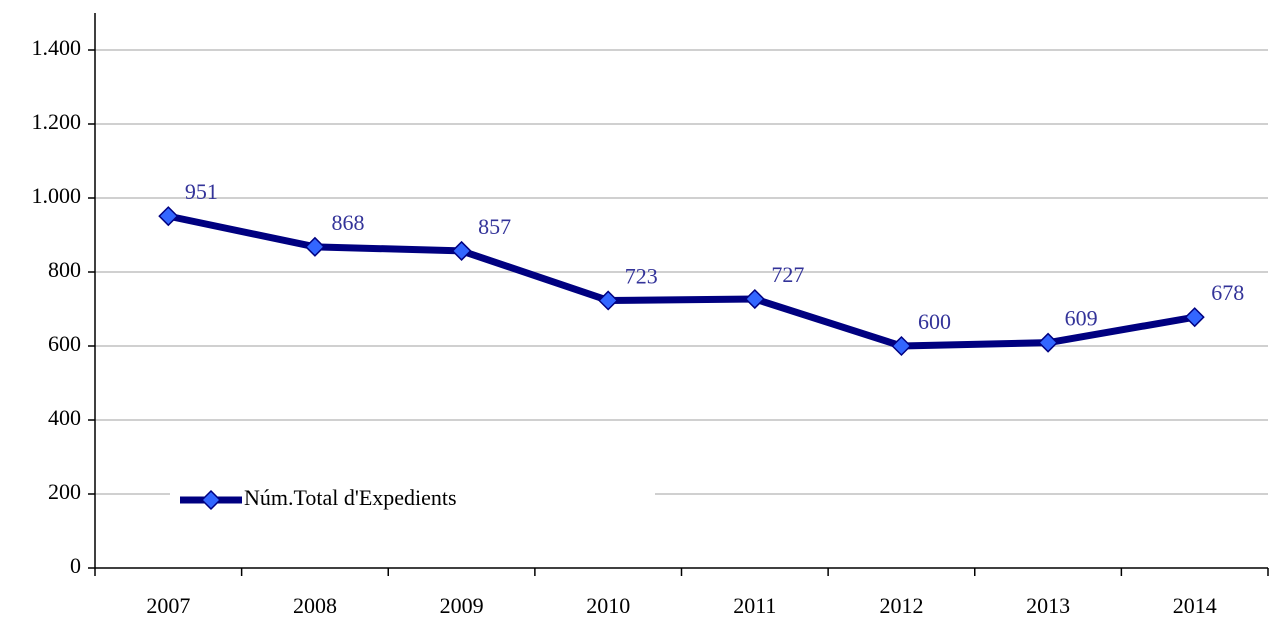 The image size is (1269, 622). I want to click on x-tick-label: 2010, so click(608, 605).